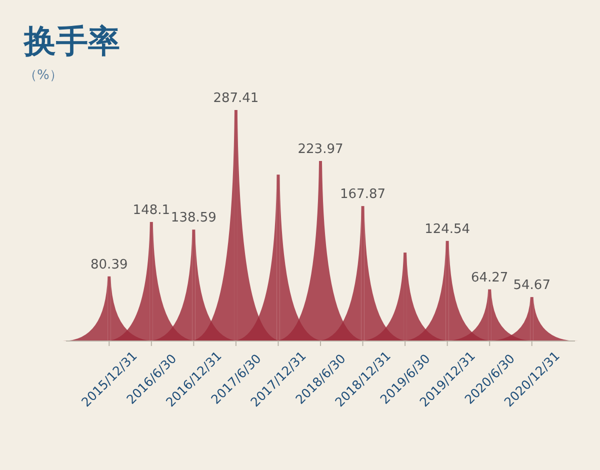 The width and height of the screenshot is (600, 470). What do you see at coordinates (321, 149) in the screenshot?
I see `data-label: 223.97` at bounding box center [321, 149].